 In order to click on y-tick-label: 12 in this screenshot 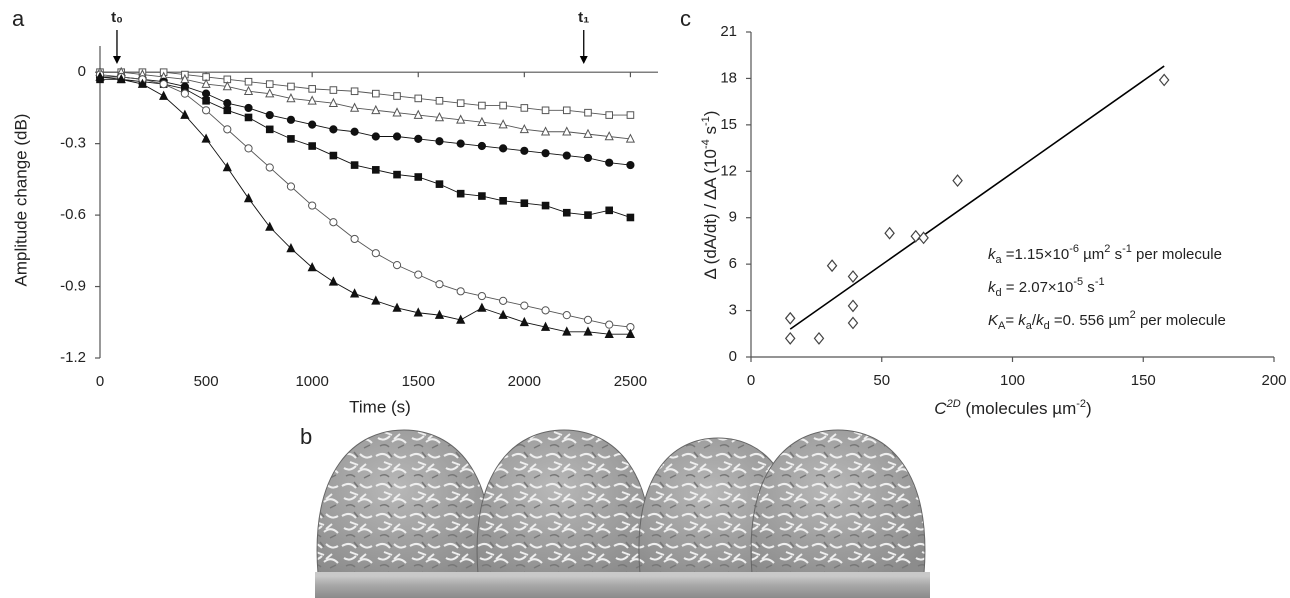, I will do `click(728, 170)`.